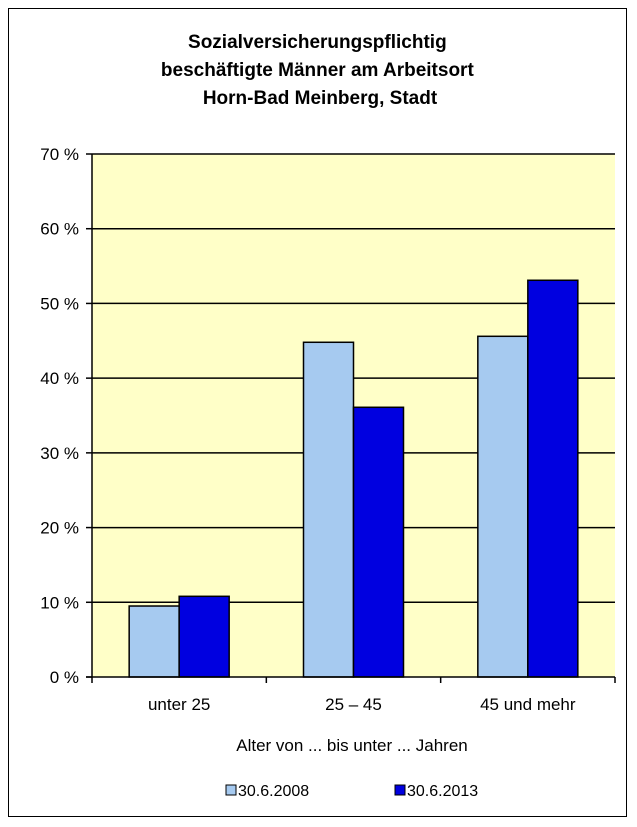 The height and width of the screenshot is (827, 637). What do you see at coordinates (273, 791) in the screenshot?
I see `legend-label: 30.6.2008` at bounding box center [273, 791].